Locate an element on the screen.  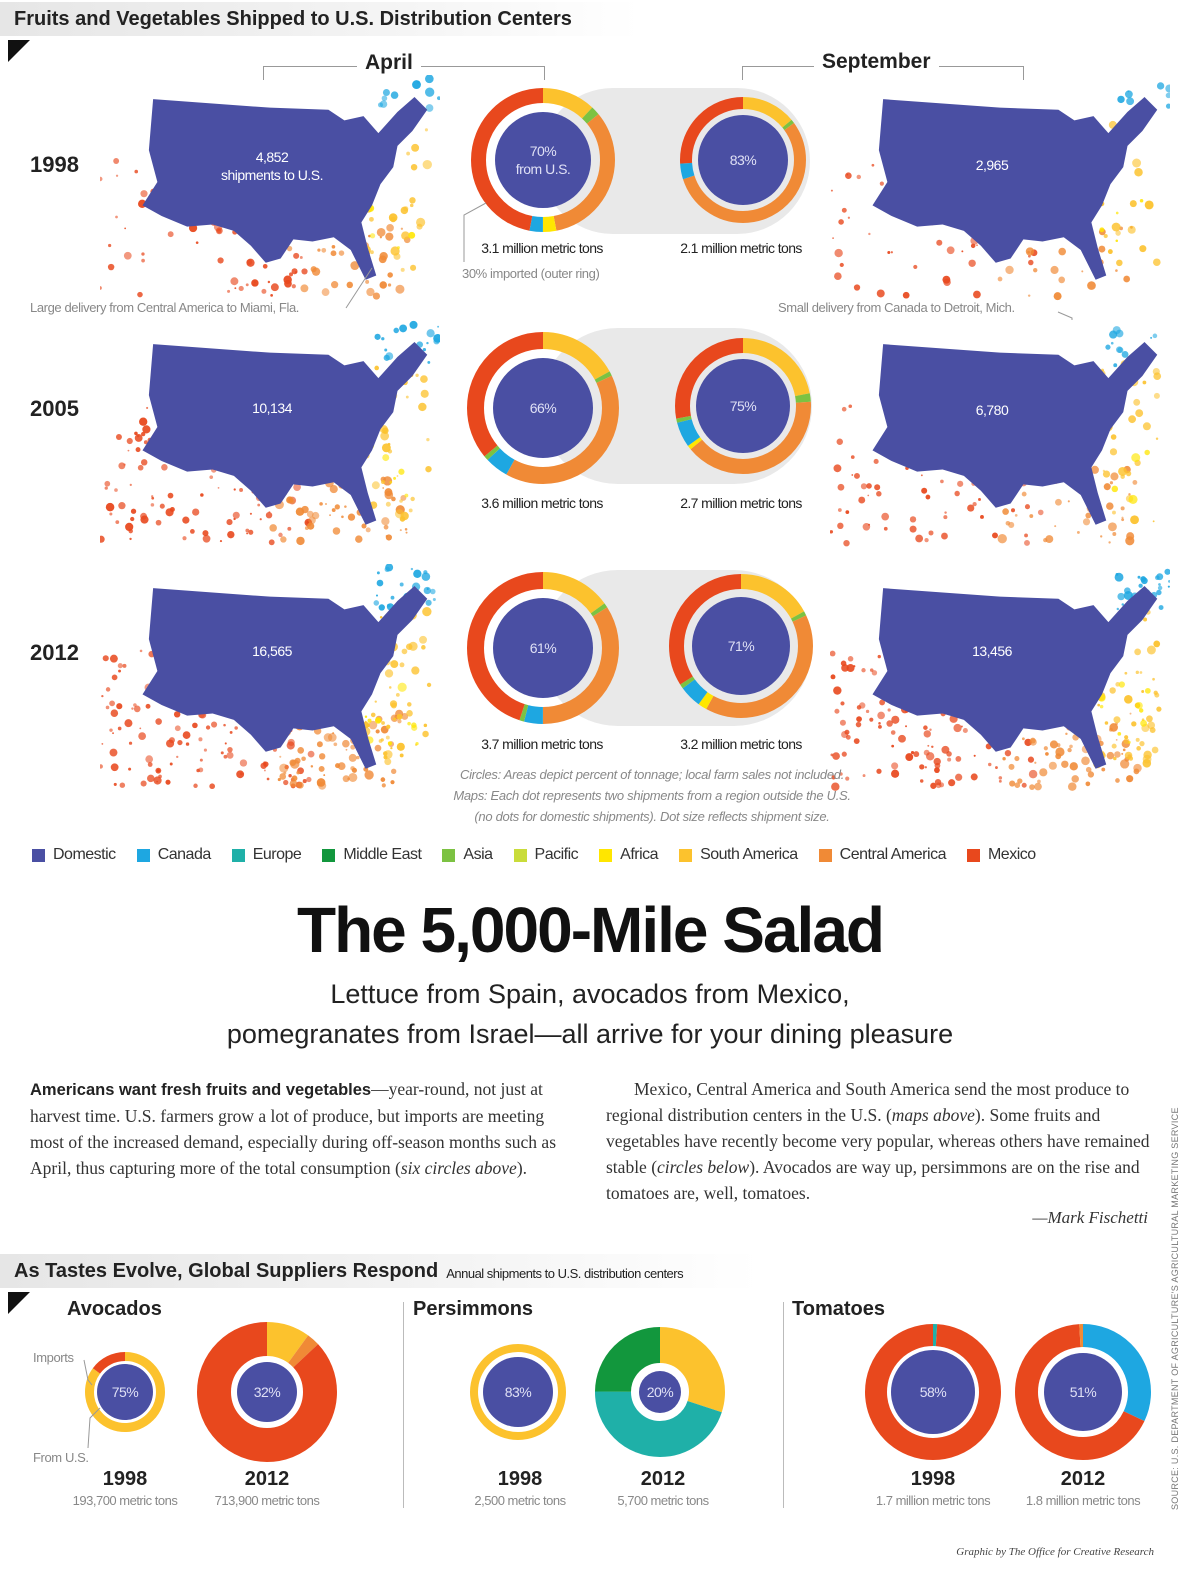
percent-value: 51% is located at coordinates (1083, 1392).